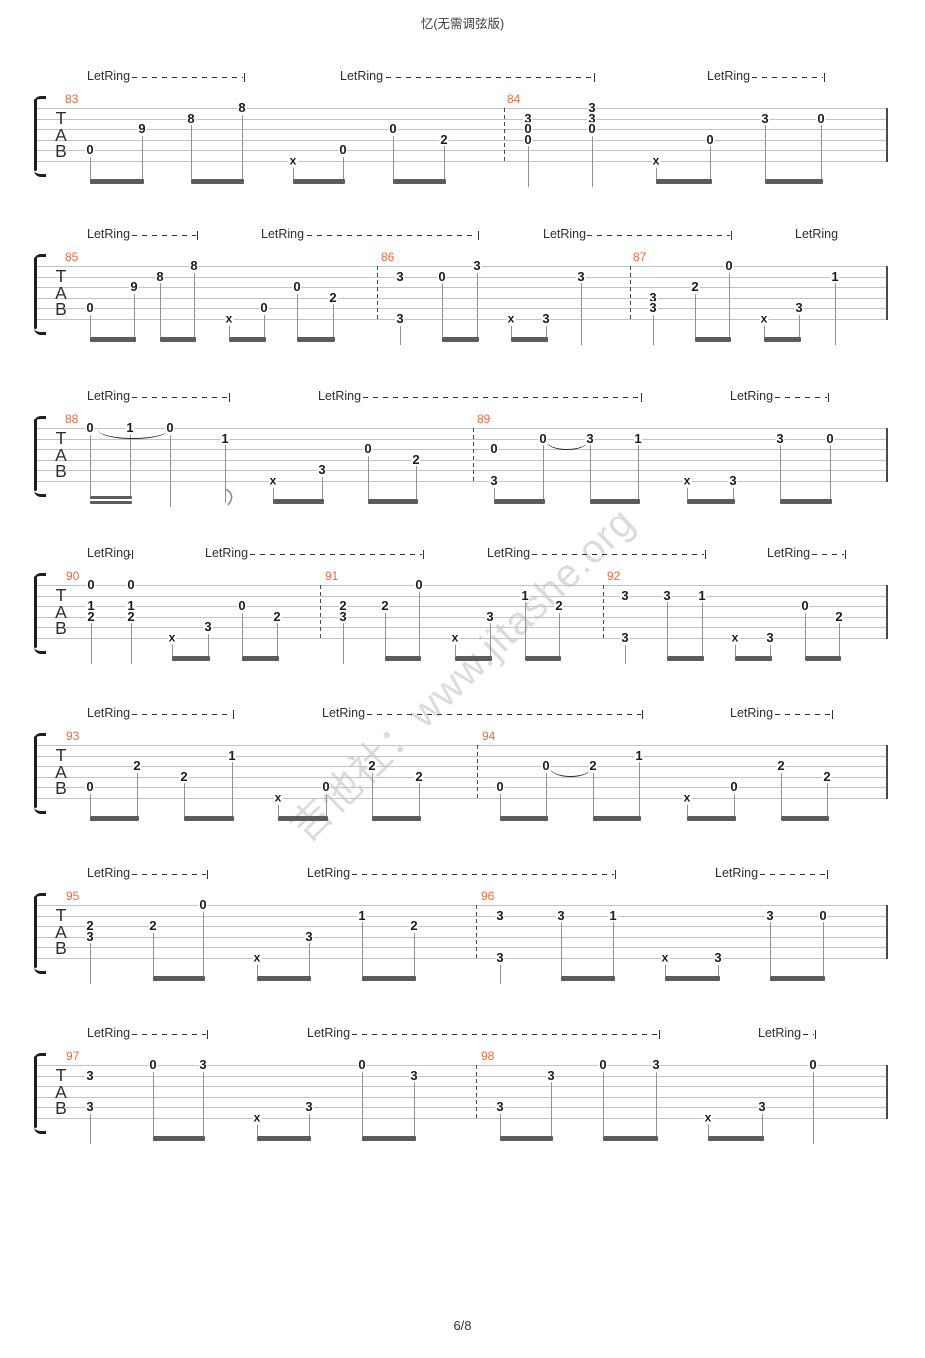  Describe the element at coordinates (462, 1325) in the screenshot. I see `page-number: 6/8` at that location.